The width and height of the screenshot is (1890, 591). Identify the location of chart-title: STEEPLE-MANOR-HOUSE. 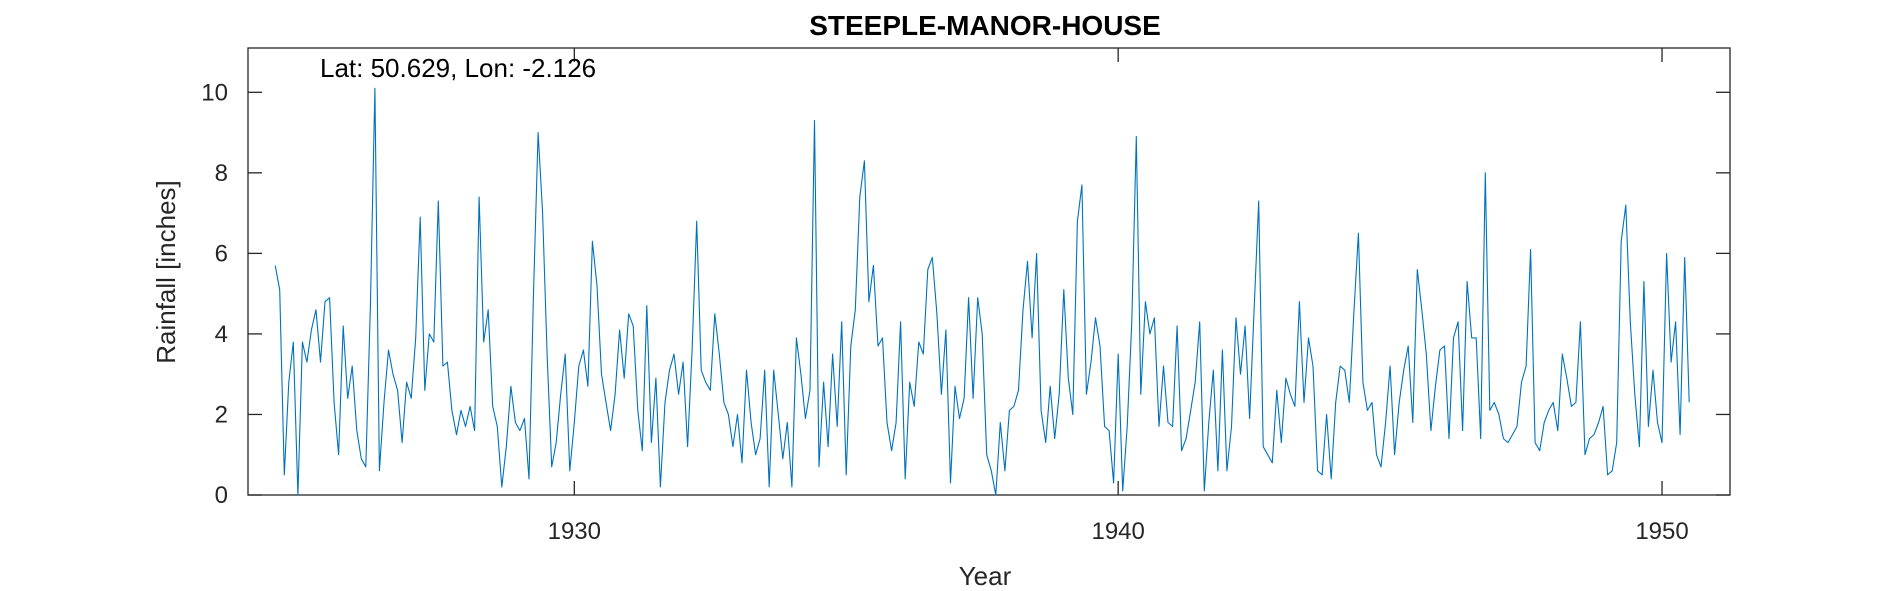
(985, 25).